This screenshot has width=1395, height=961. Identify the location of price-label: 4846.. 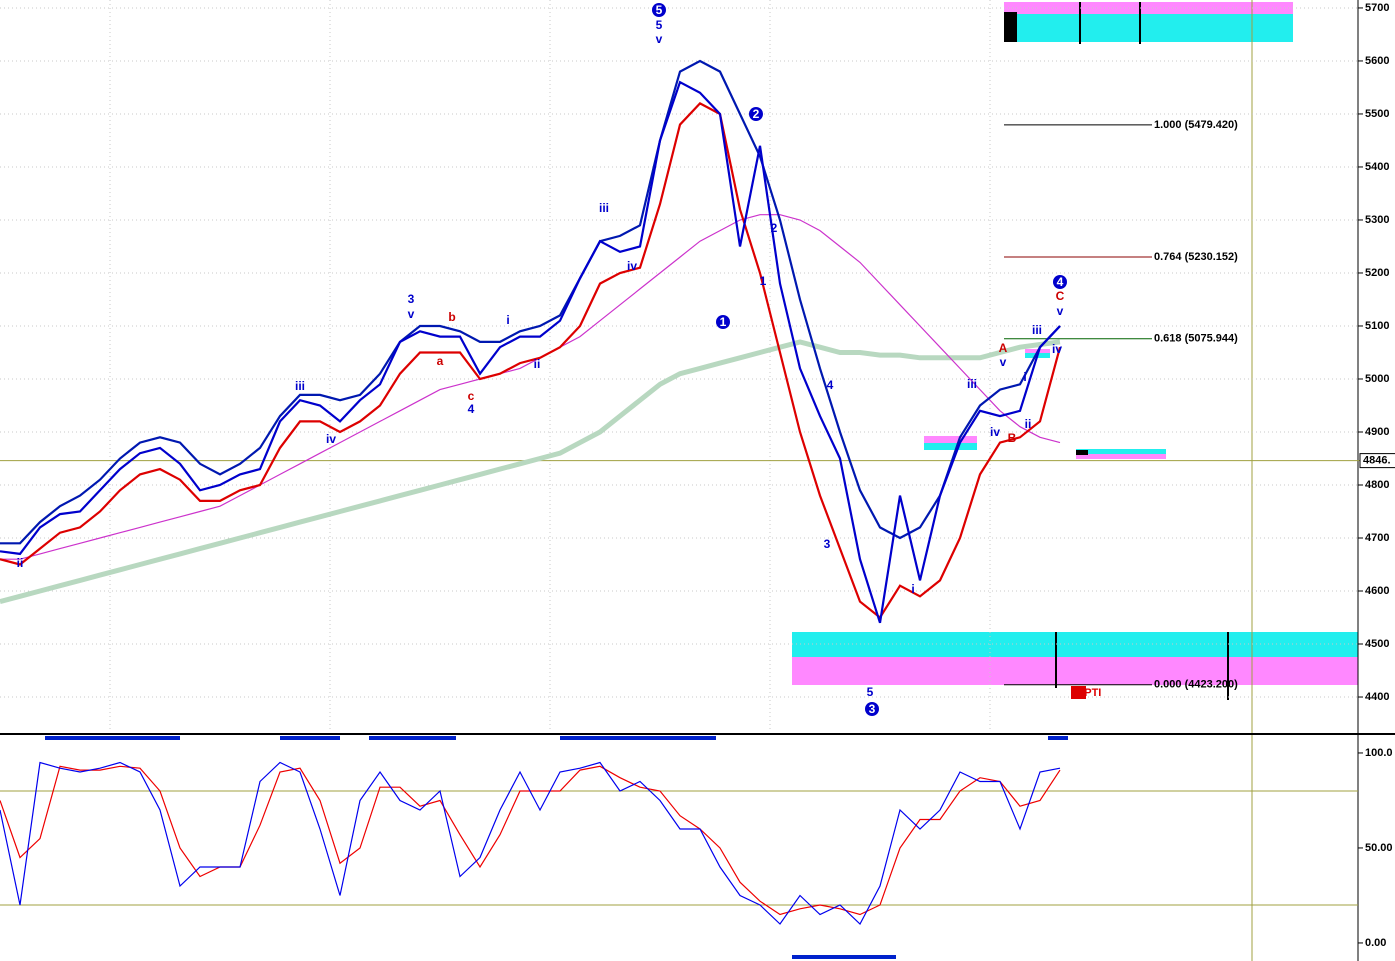
(1377, 461).